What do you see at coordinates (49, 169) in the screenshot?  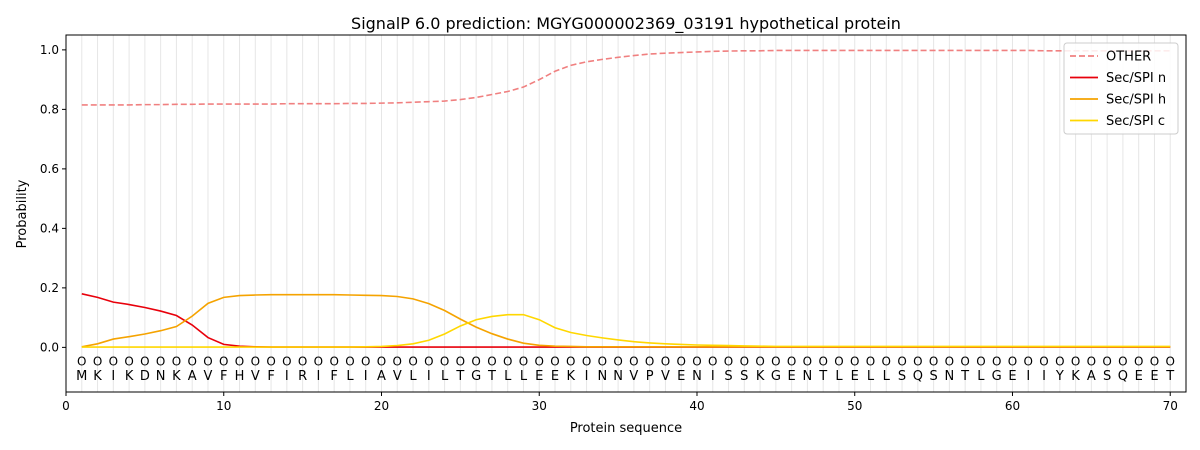 I see `y-tick-label: 0.6` at bounding box center [49, 169].